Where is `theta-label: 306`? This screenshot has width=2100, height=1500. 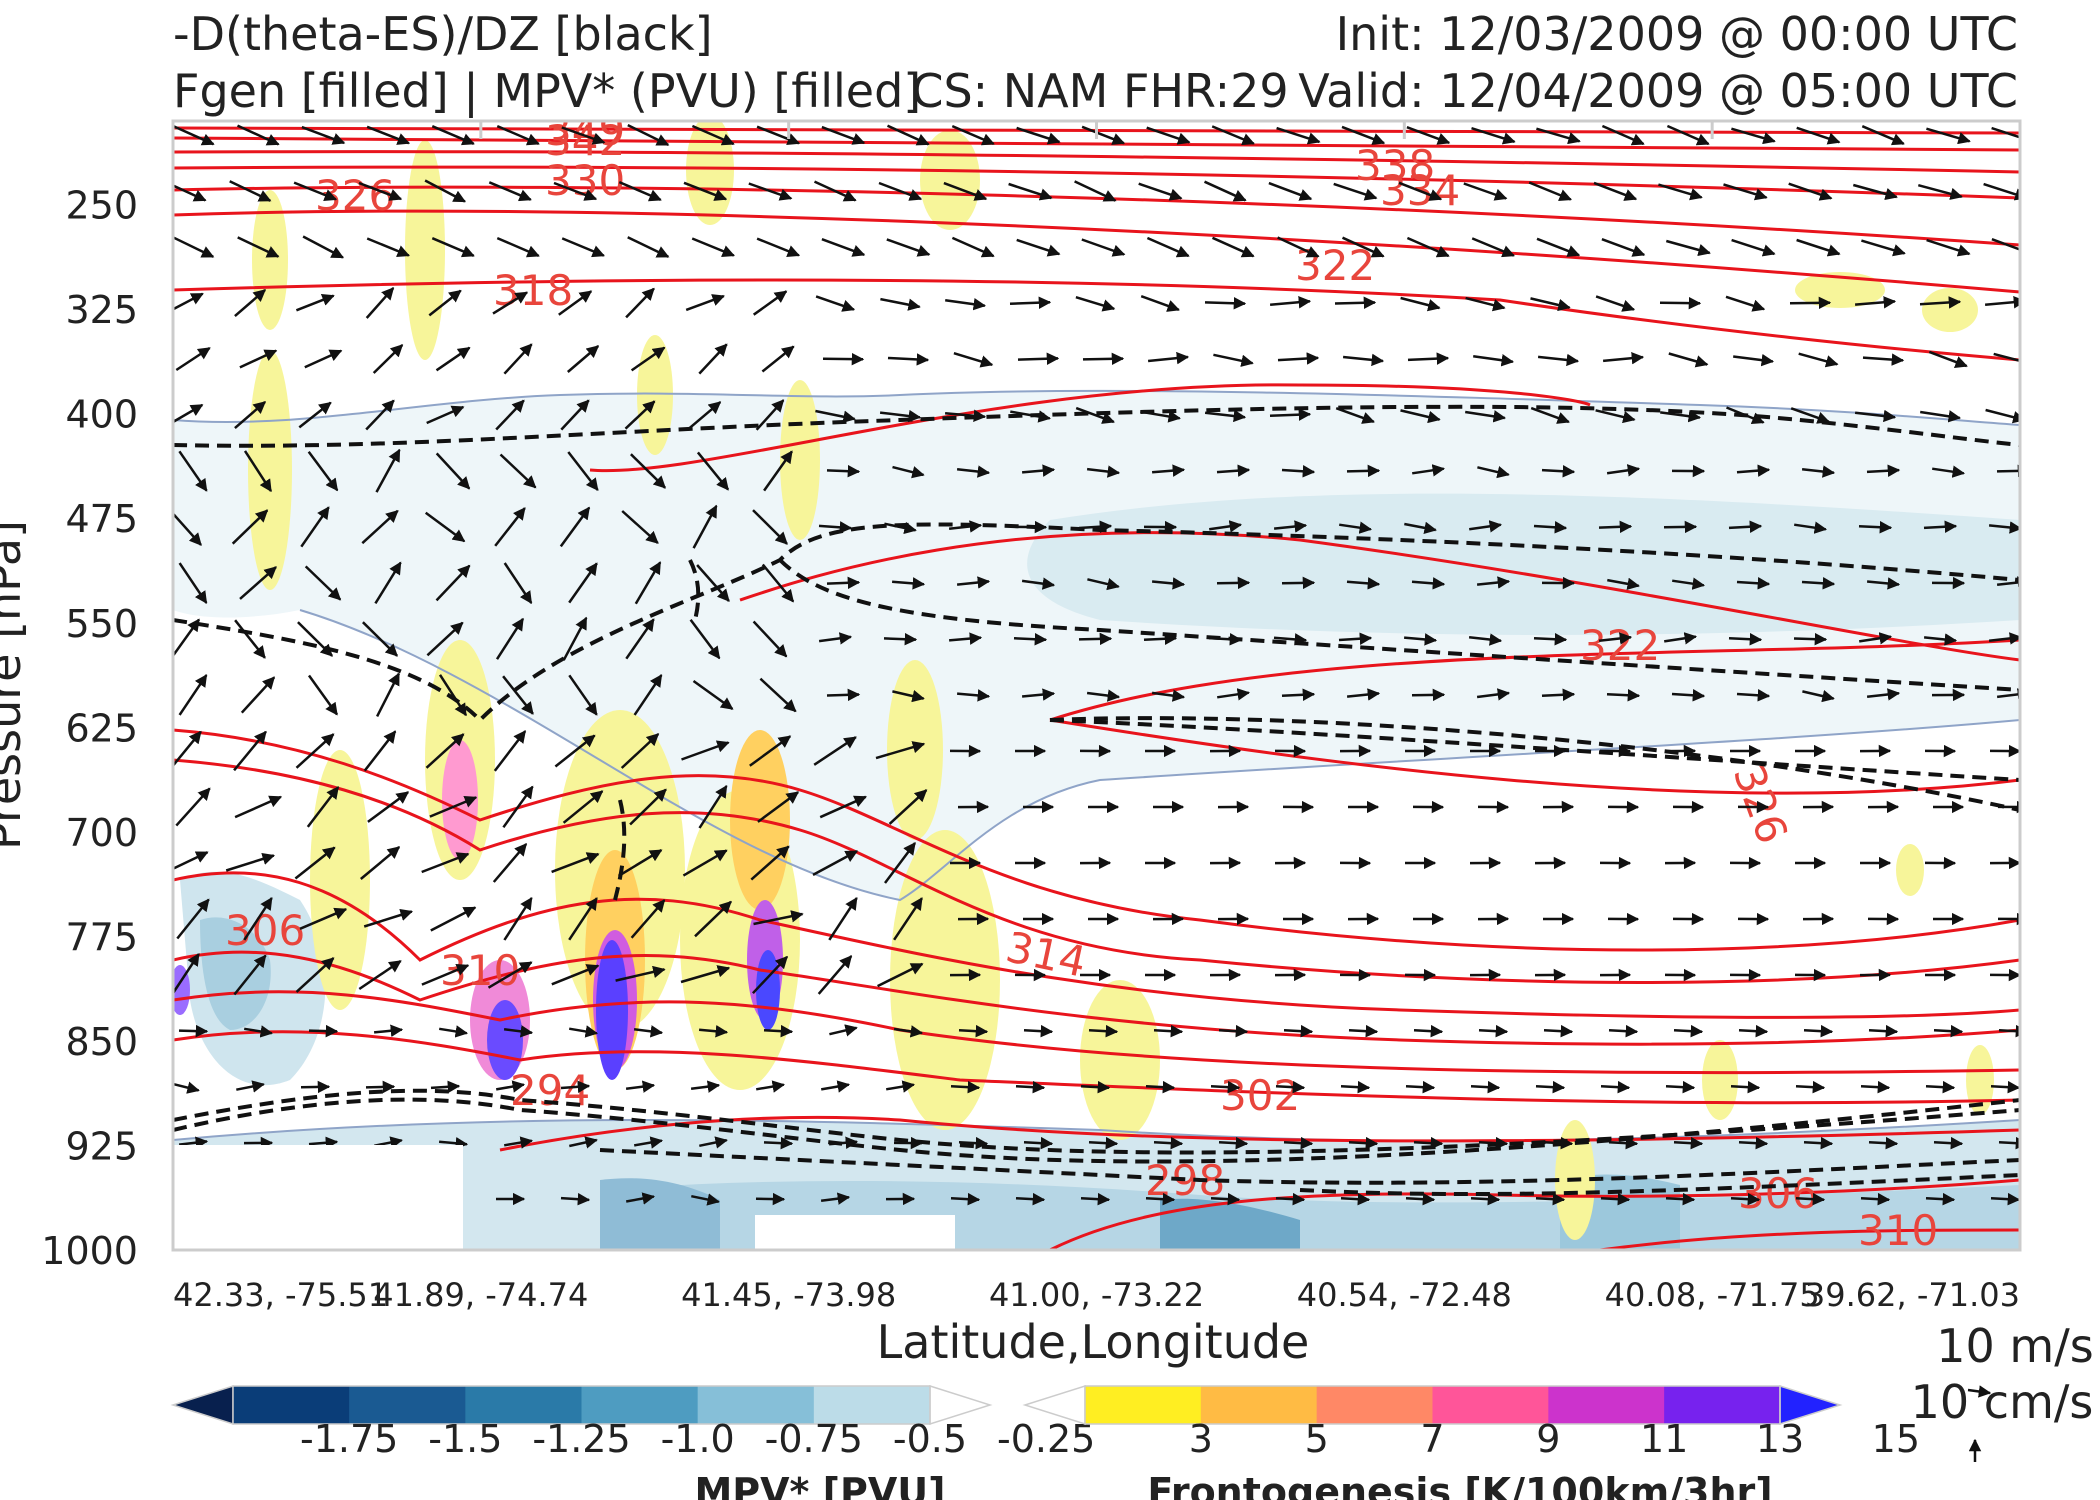 theta-label: 306 is located at coordinates (265, 930).